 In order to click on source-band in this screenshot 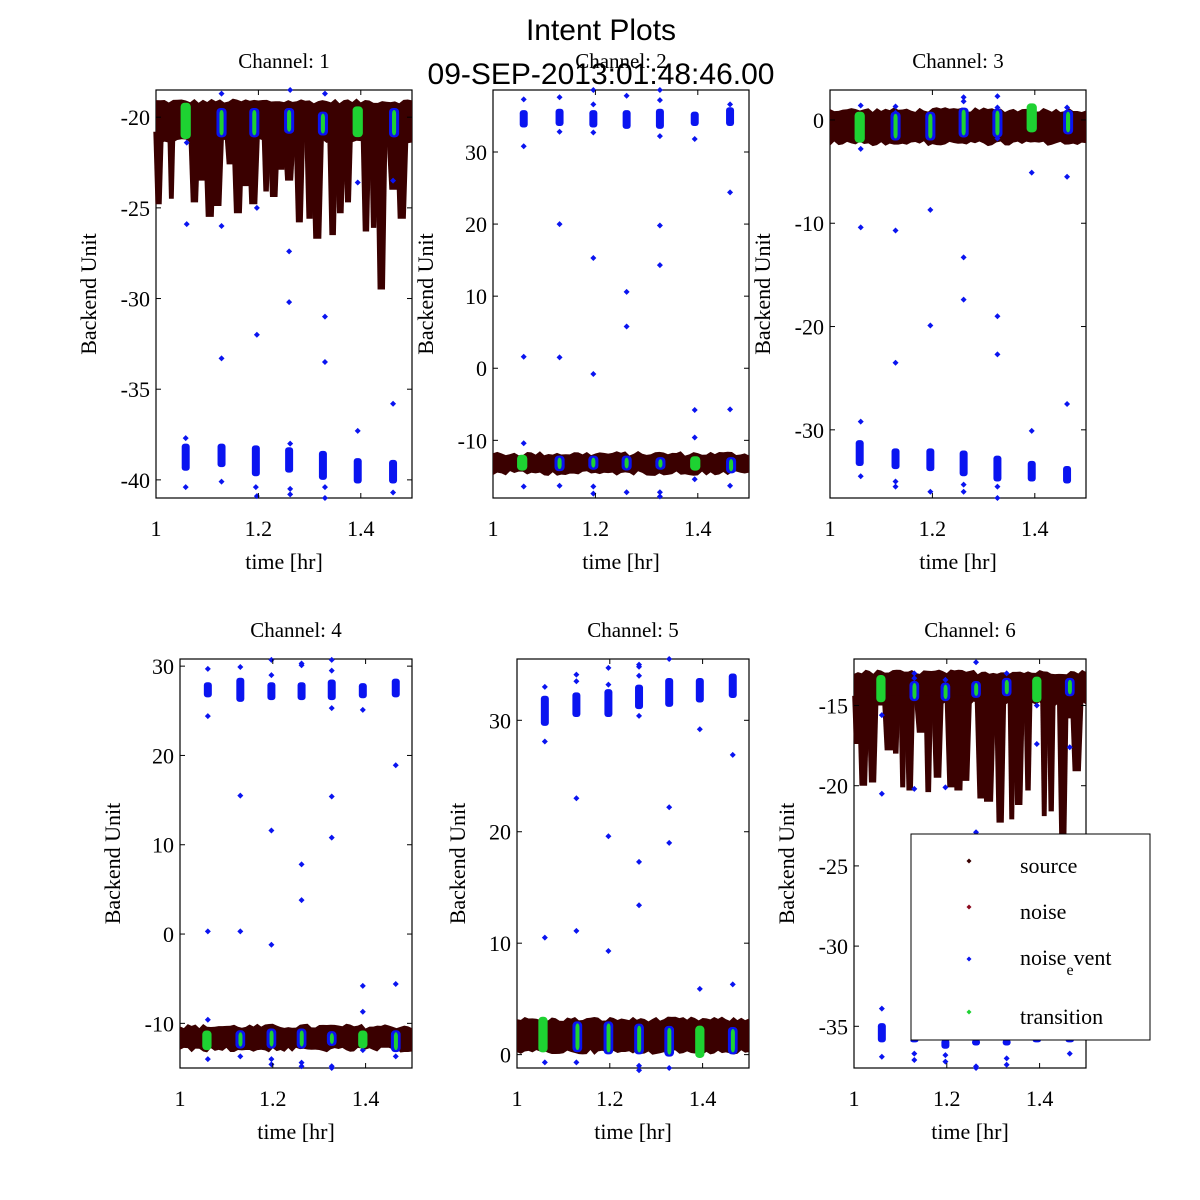, I will do `click(621, 463)`.